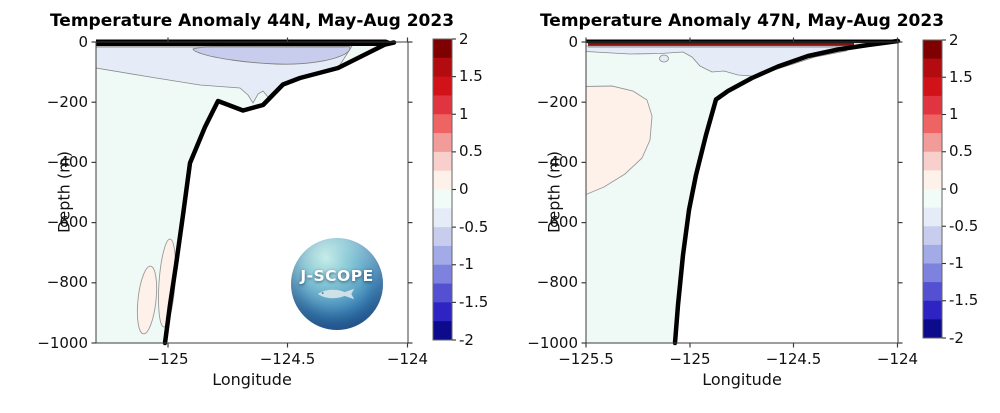 This screenshot has height=413, width=1000. What do you see at coordinates (252, 21) in the screenshot?
I see `left-plot-title: Temperature Anomaly 44N, May-Aug 2023` at bounding box center [252, 21].